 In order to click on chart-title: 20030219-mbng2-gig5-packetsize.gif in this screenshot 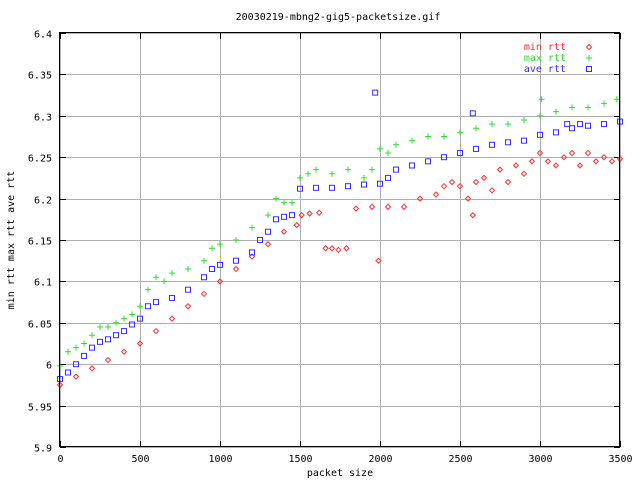, I will do `click(338, 17)`.